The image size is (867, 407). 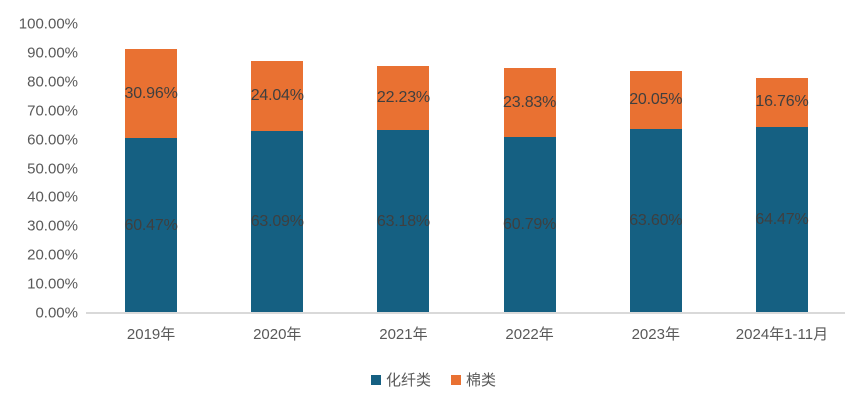 I want to click on bar-segment-huaxian: 60.79%, so click(x=530, y=225).